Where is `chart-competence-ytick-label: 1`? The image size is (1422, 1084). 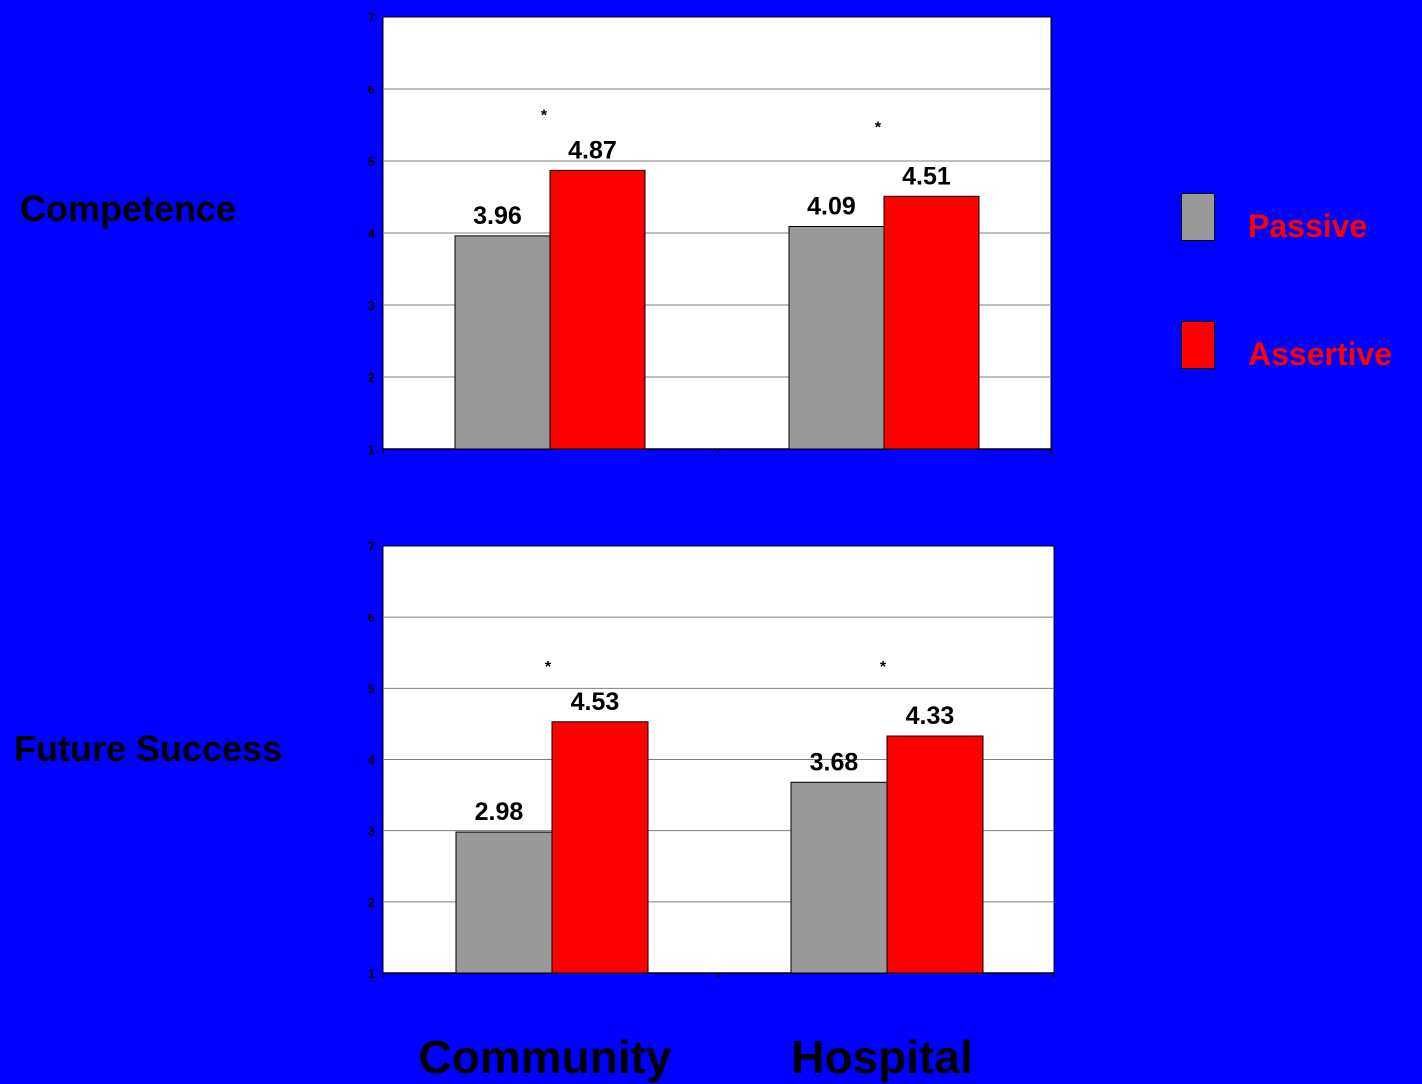 chart-competence-ytick-label: 1 is located at coordinates (371, 449).